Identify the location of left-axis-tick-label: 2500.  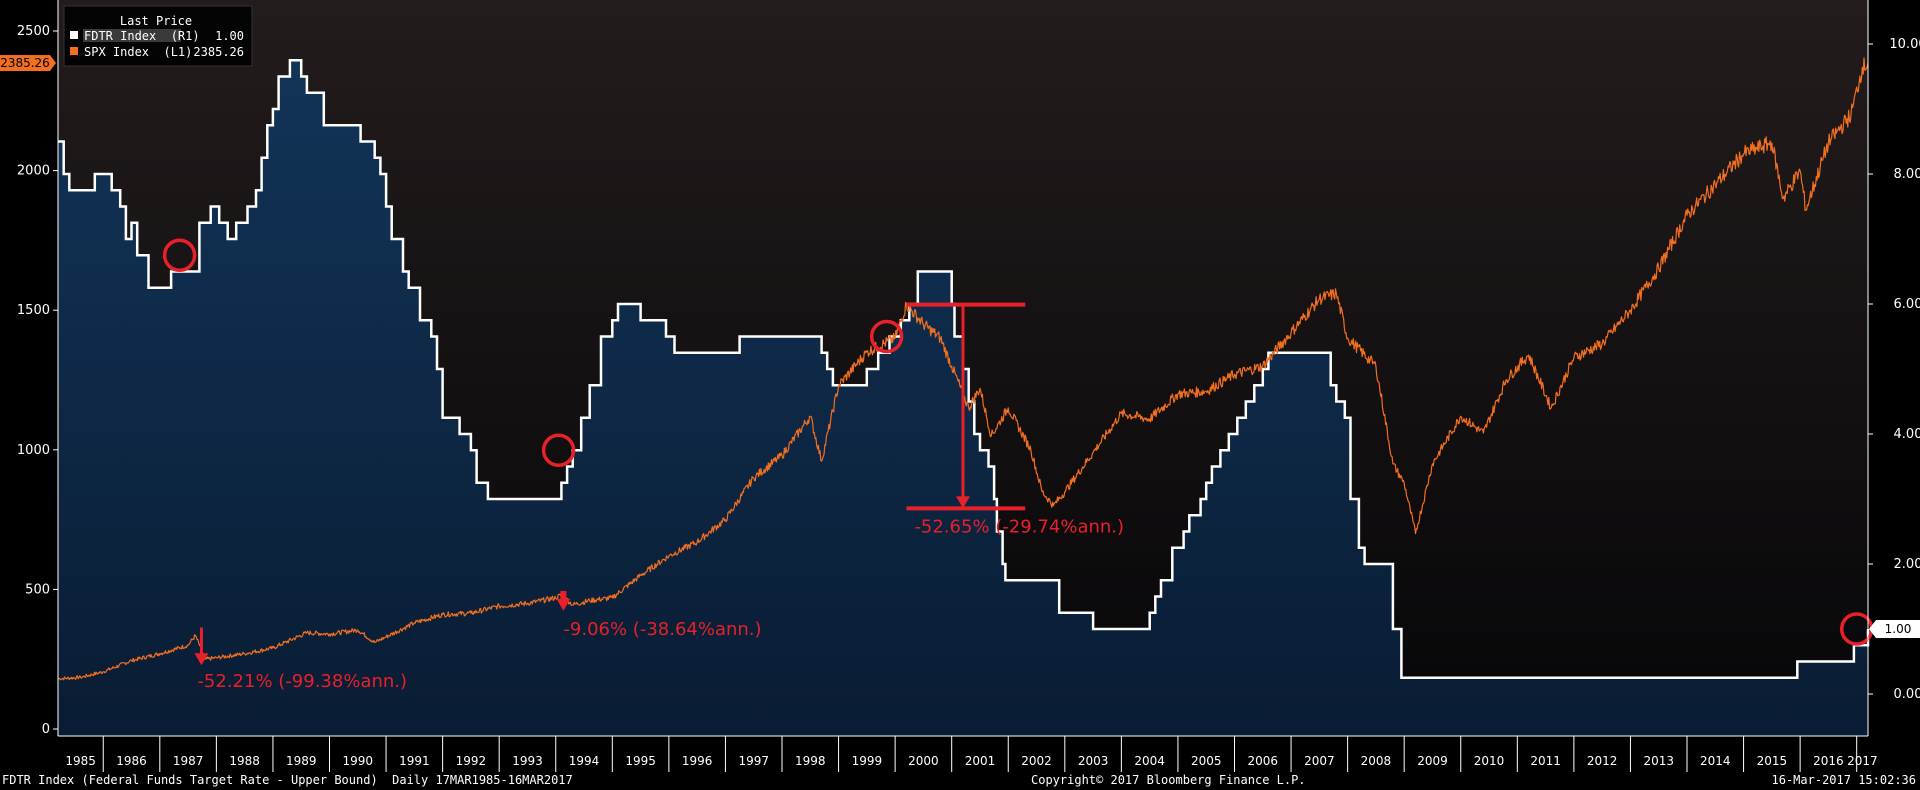
(33, 31).